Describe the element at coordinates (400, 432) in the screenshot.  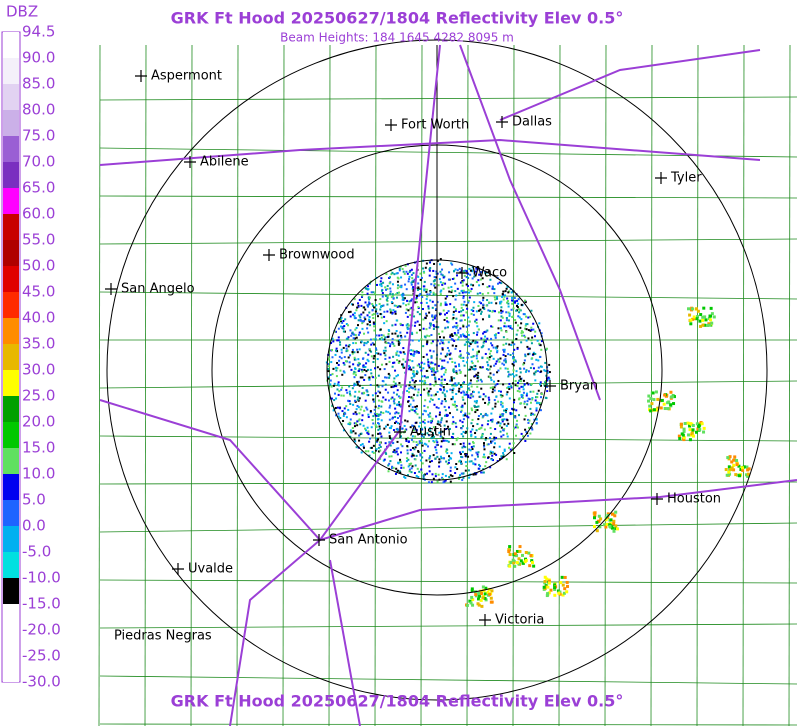
I see `city-marker` at that location.